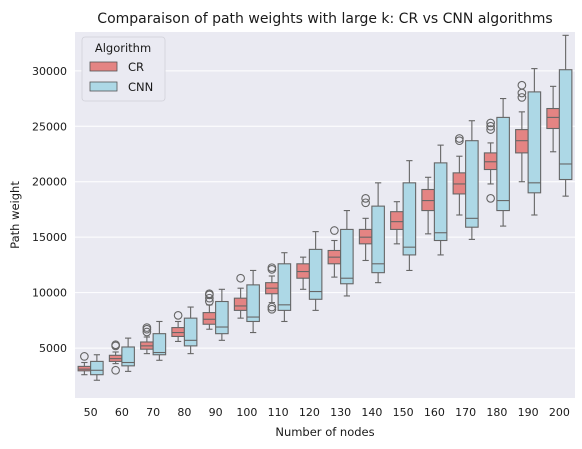 The width and height of the screenshot is (582, 449). Describe the element at coordinates (123, 69) in the screenshot. I see `legend: Algorithm CR CNN` at that location.